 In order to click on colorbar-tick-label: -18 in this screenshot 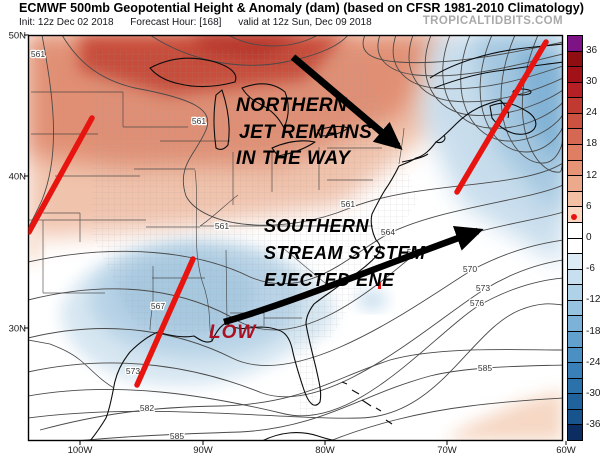, I will do `click(593, 331)`.